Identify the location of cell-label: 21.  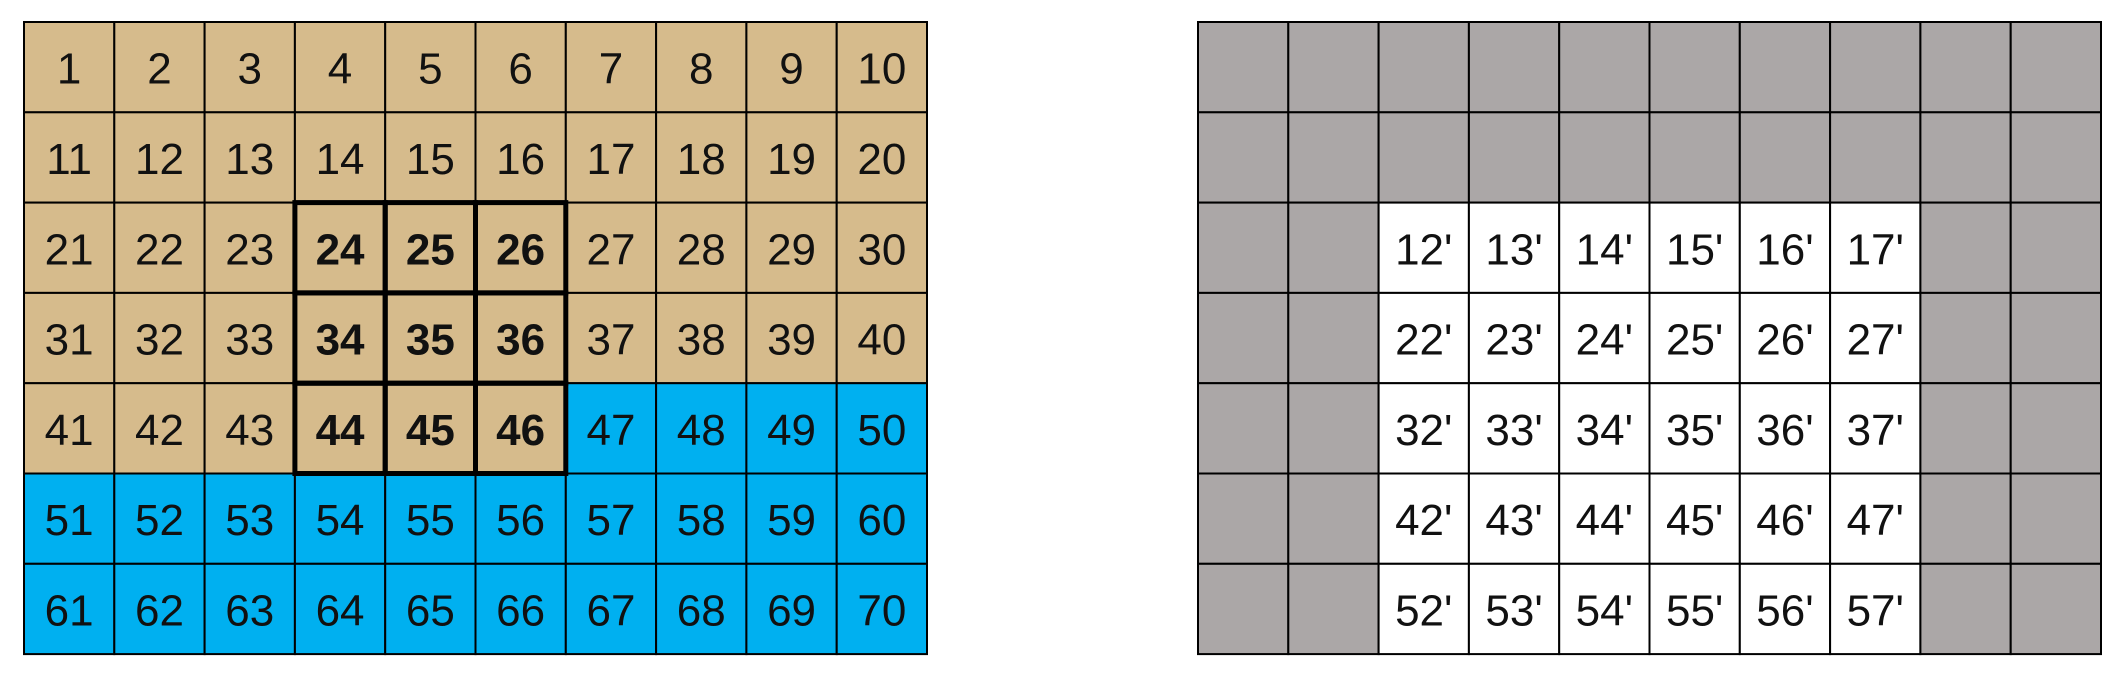
(69, 249).